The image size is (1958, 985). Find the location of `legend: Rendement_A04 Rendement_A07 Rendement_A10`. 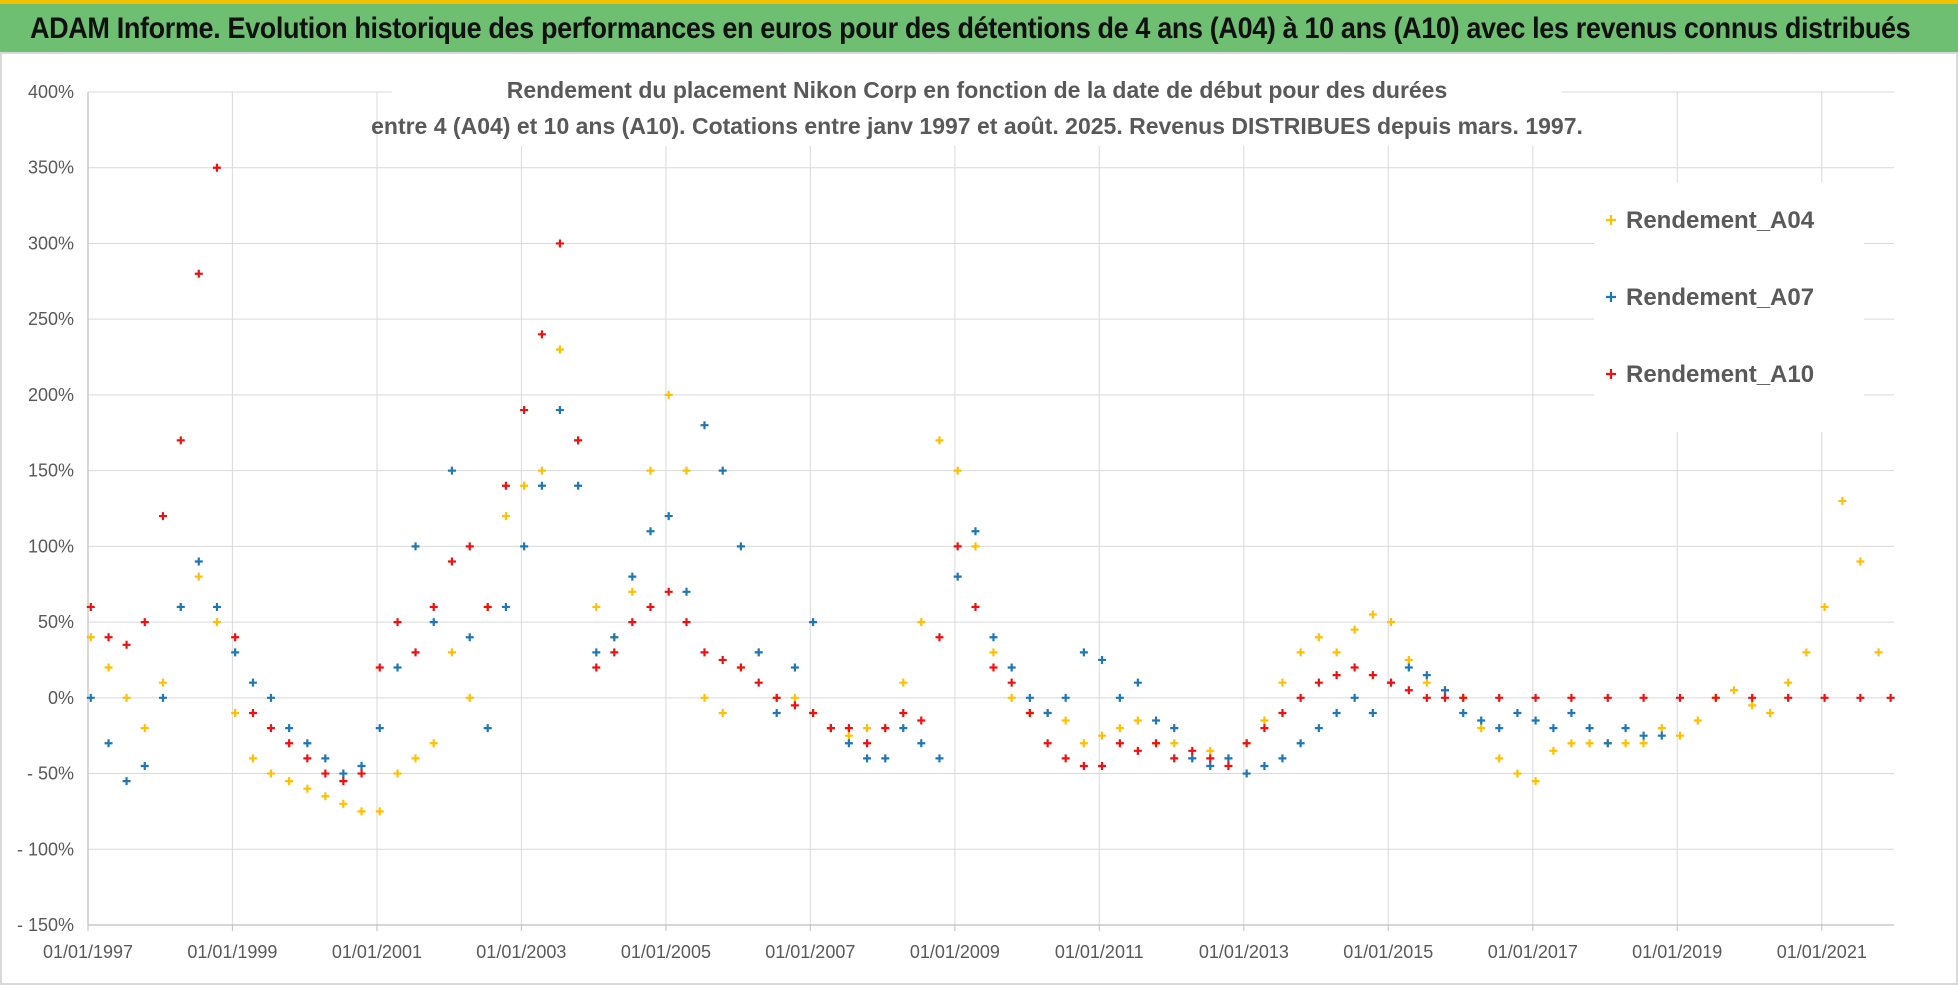

legend: Rendement_A04 Rendement_A07 Rendement_A10 is located at coordinates (1729, 307).